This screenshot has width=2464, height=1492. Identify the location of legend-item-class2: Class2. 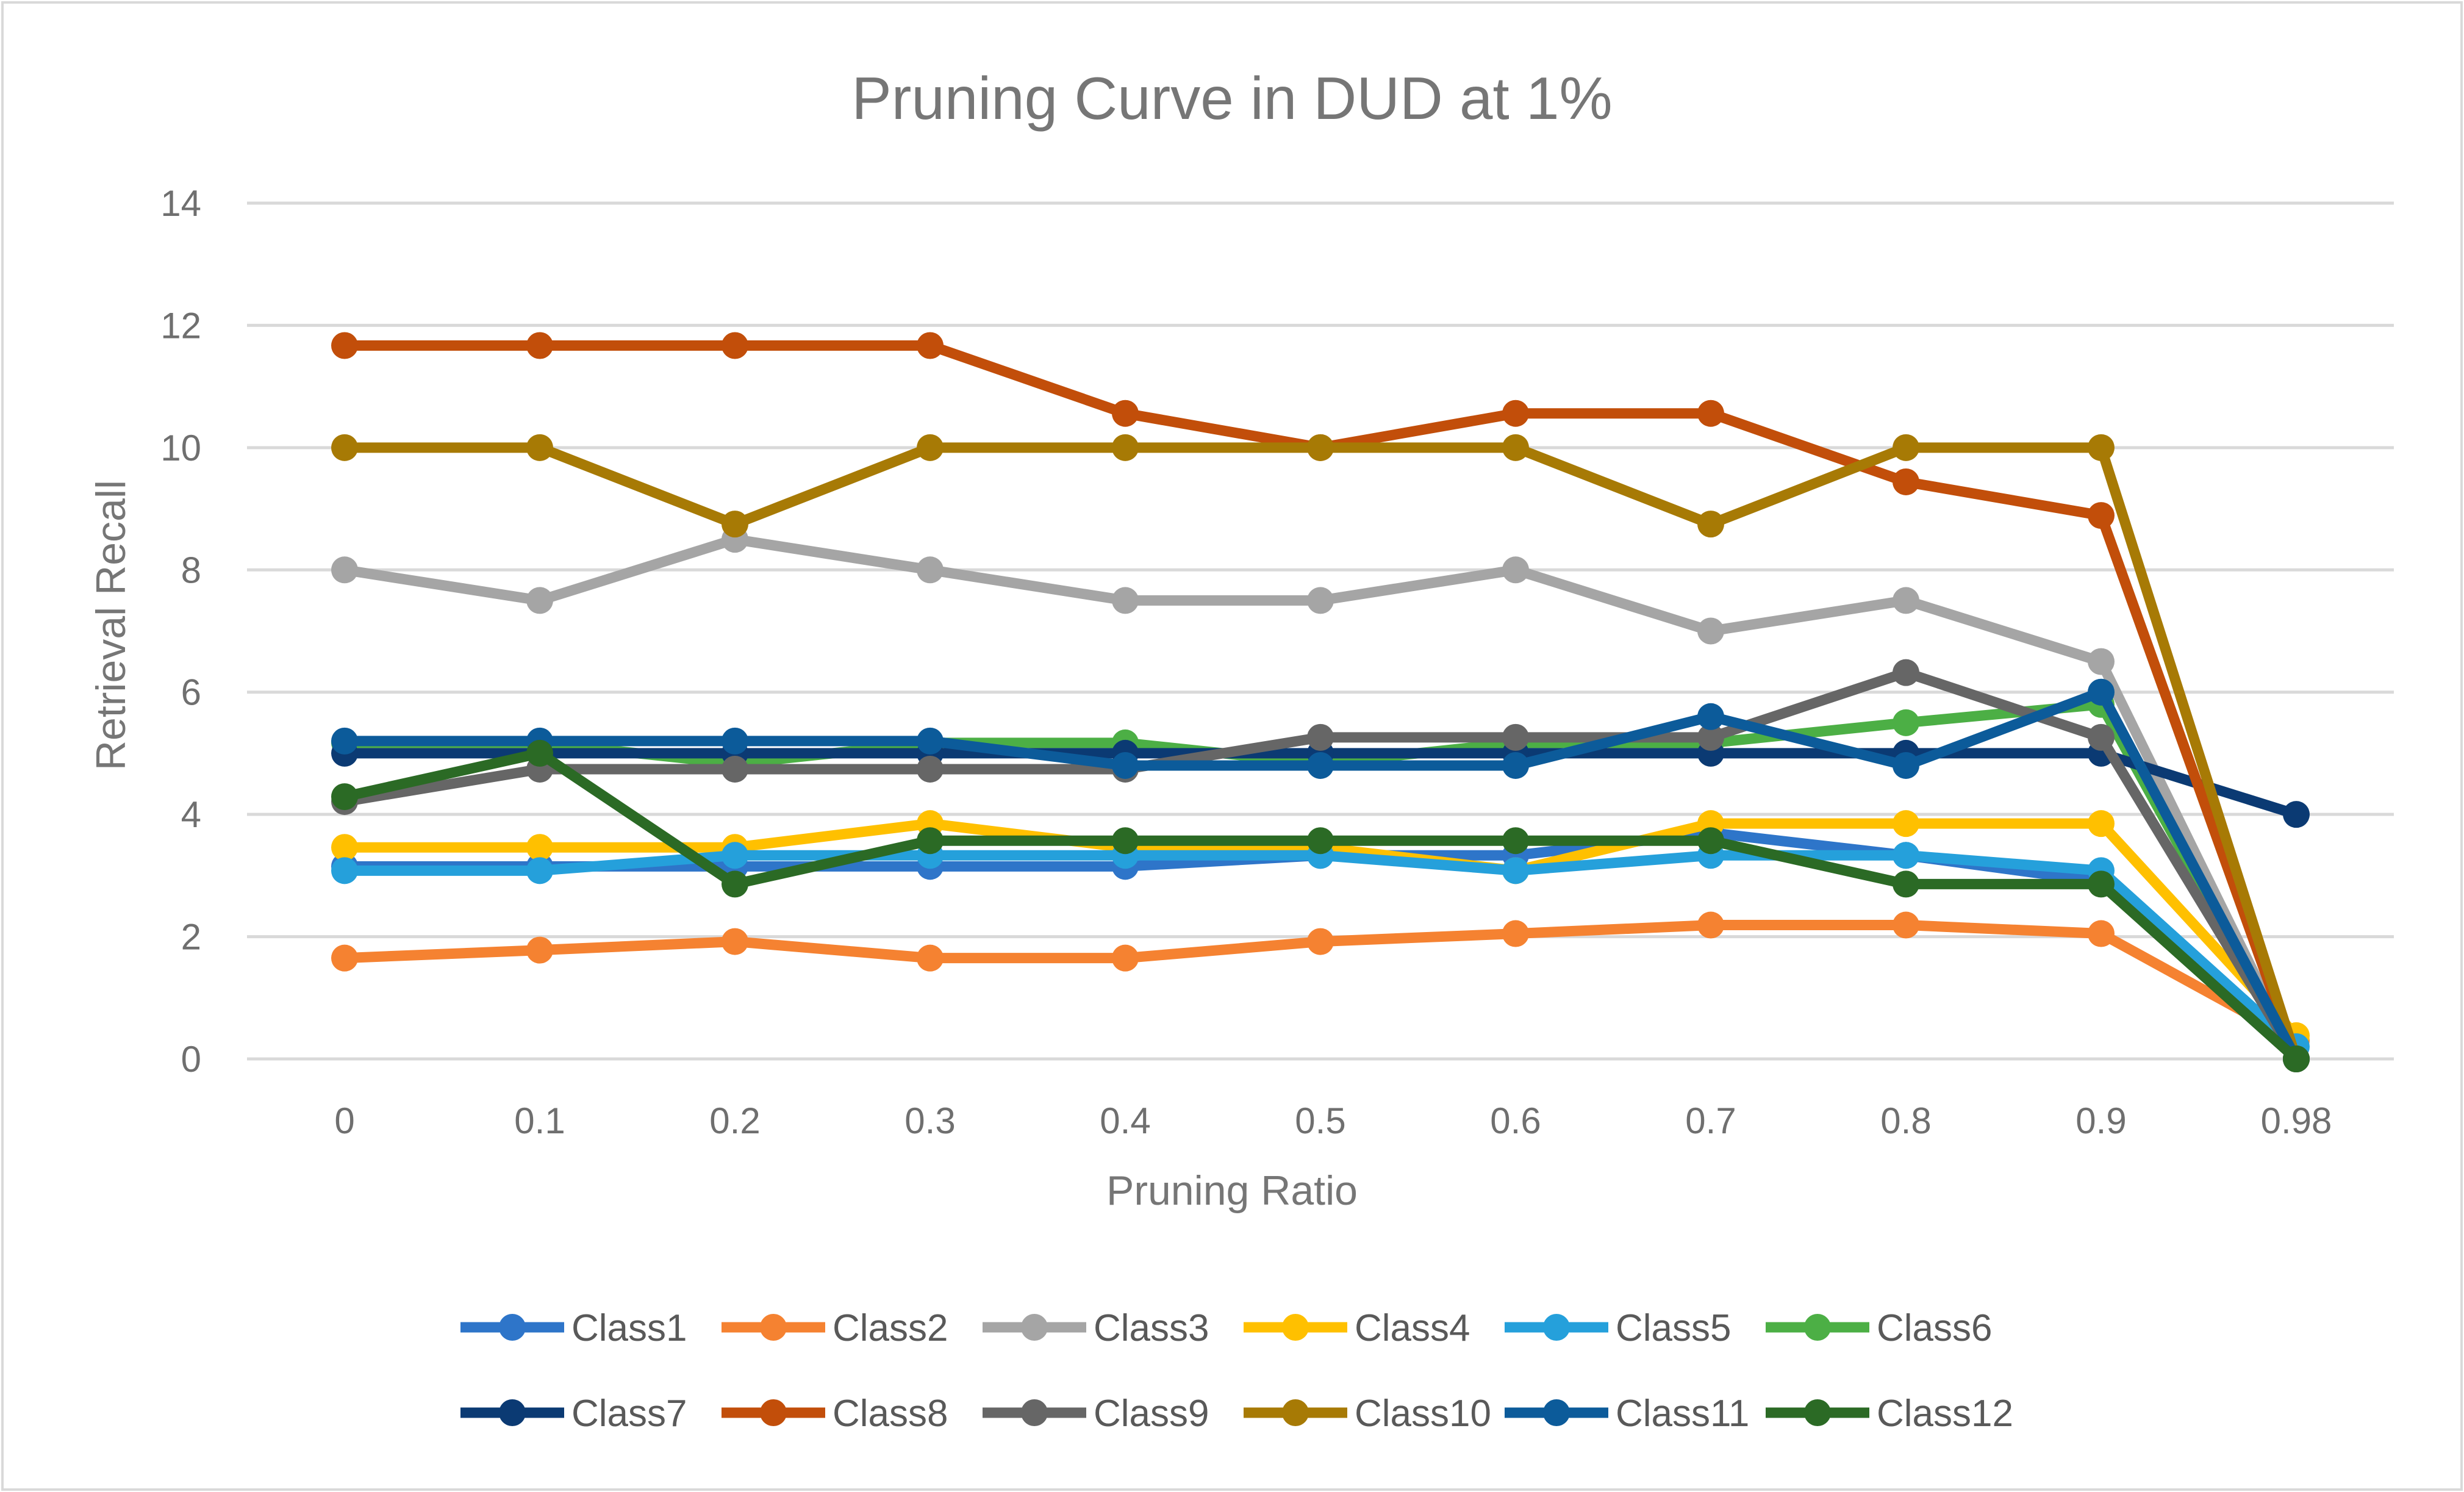
(835, 1328).